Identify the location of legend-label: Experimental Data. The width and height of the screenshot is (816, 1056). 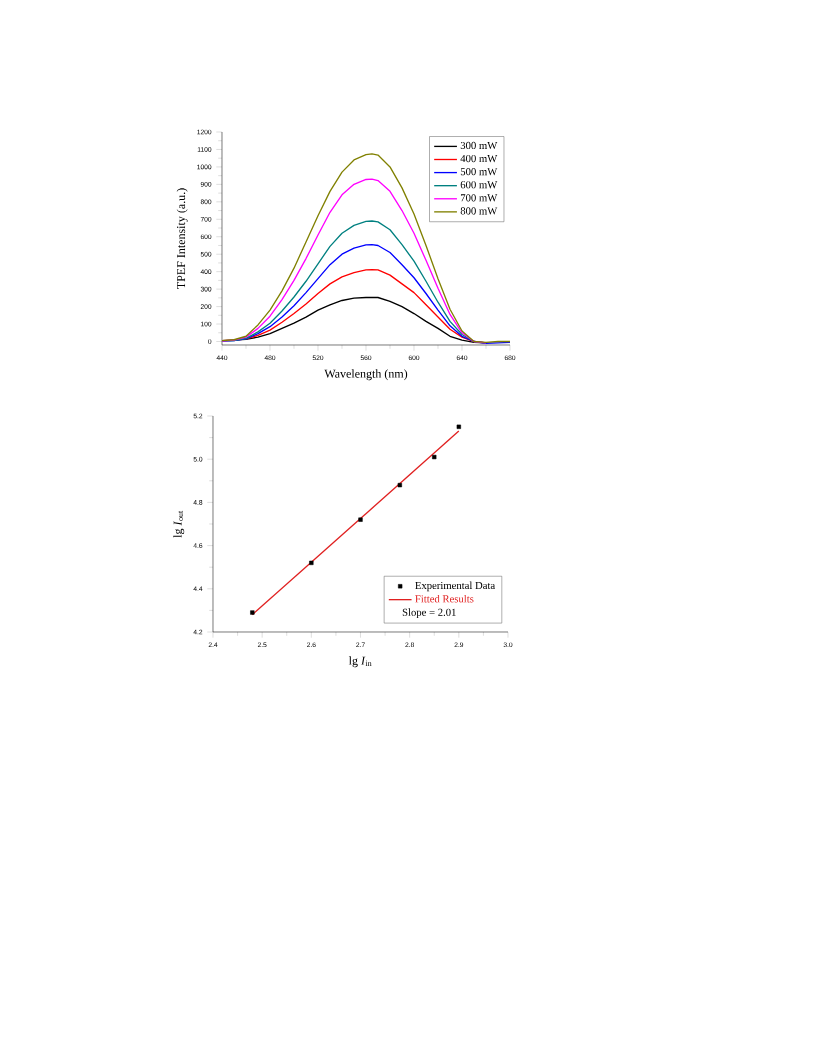
(455, 586).